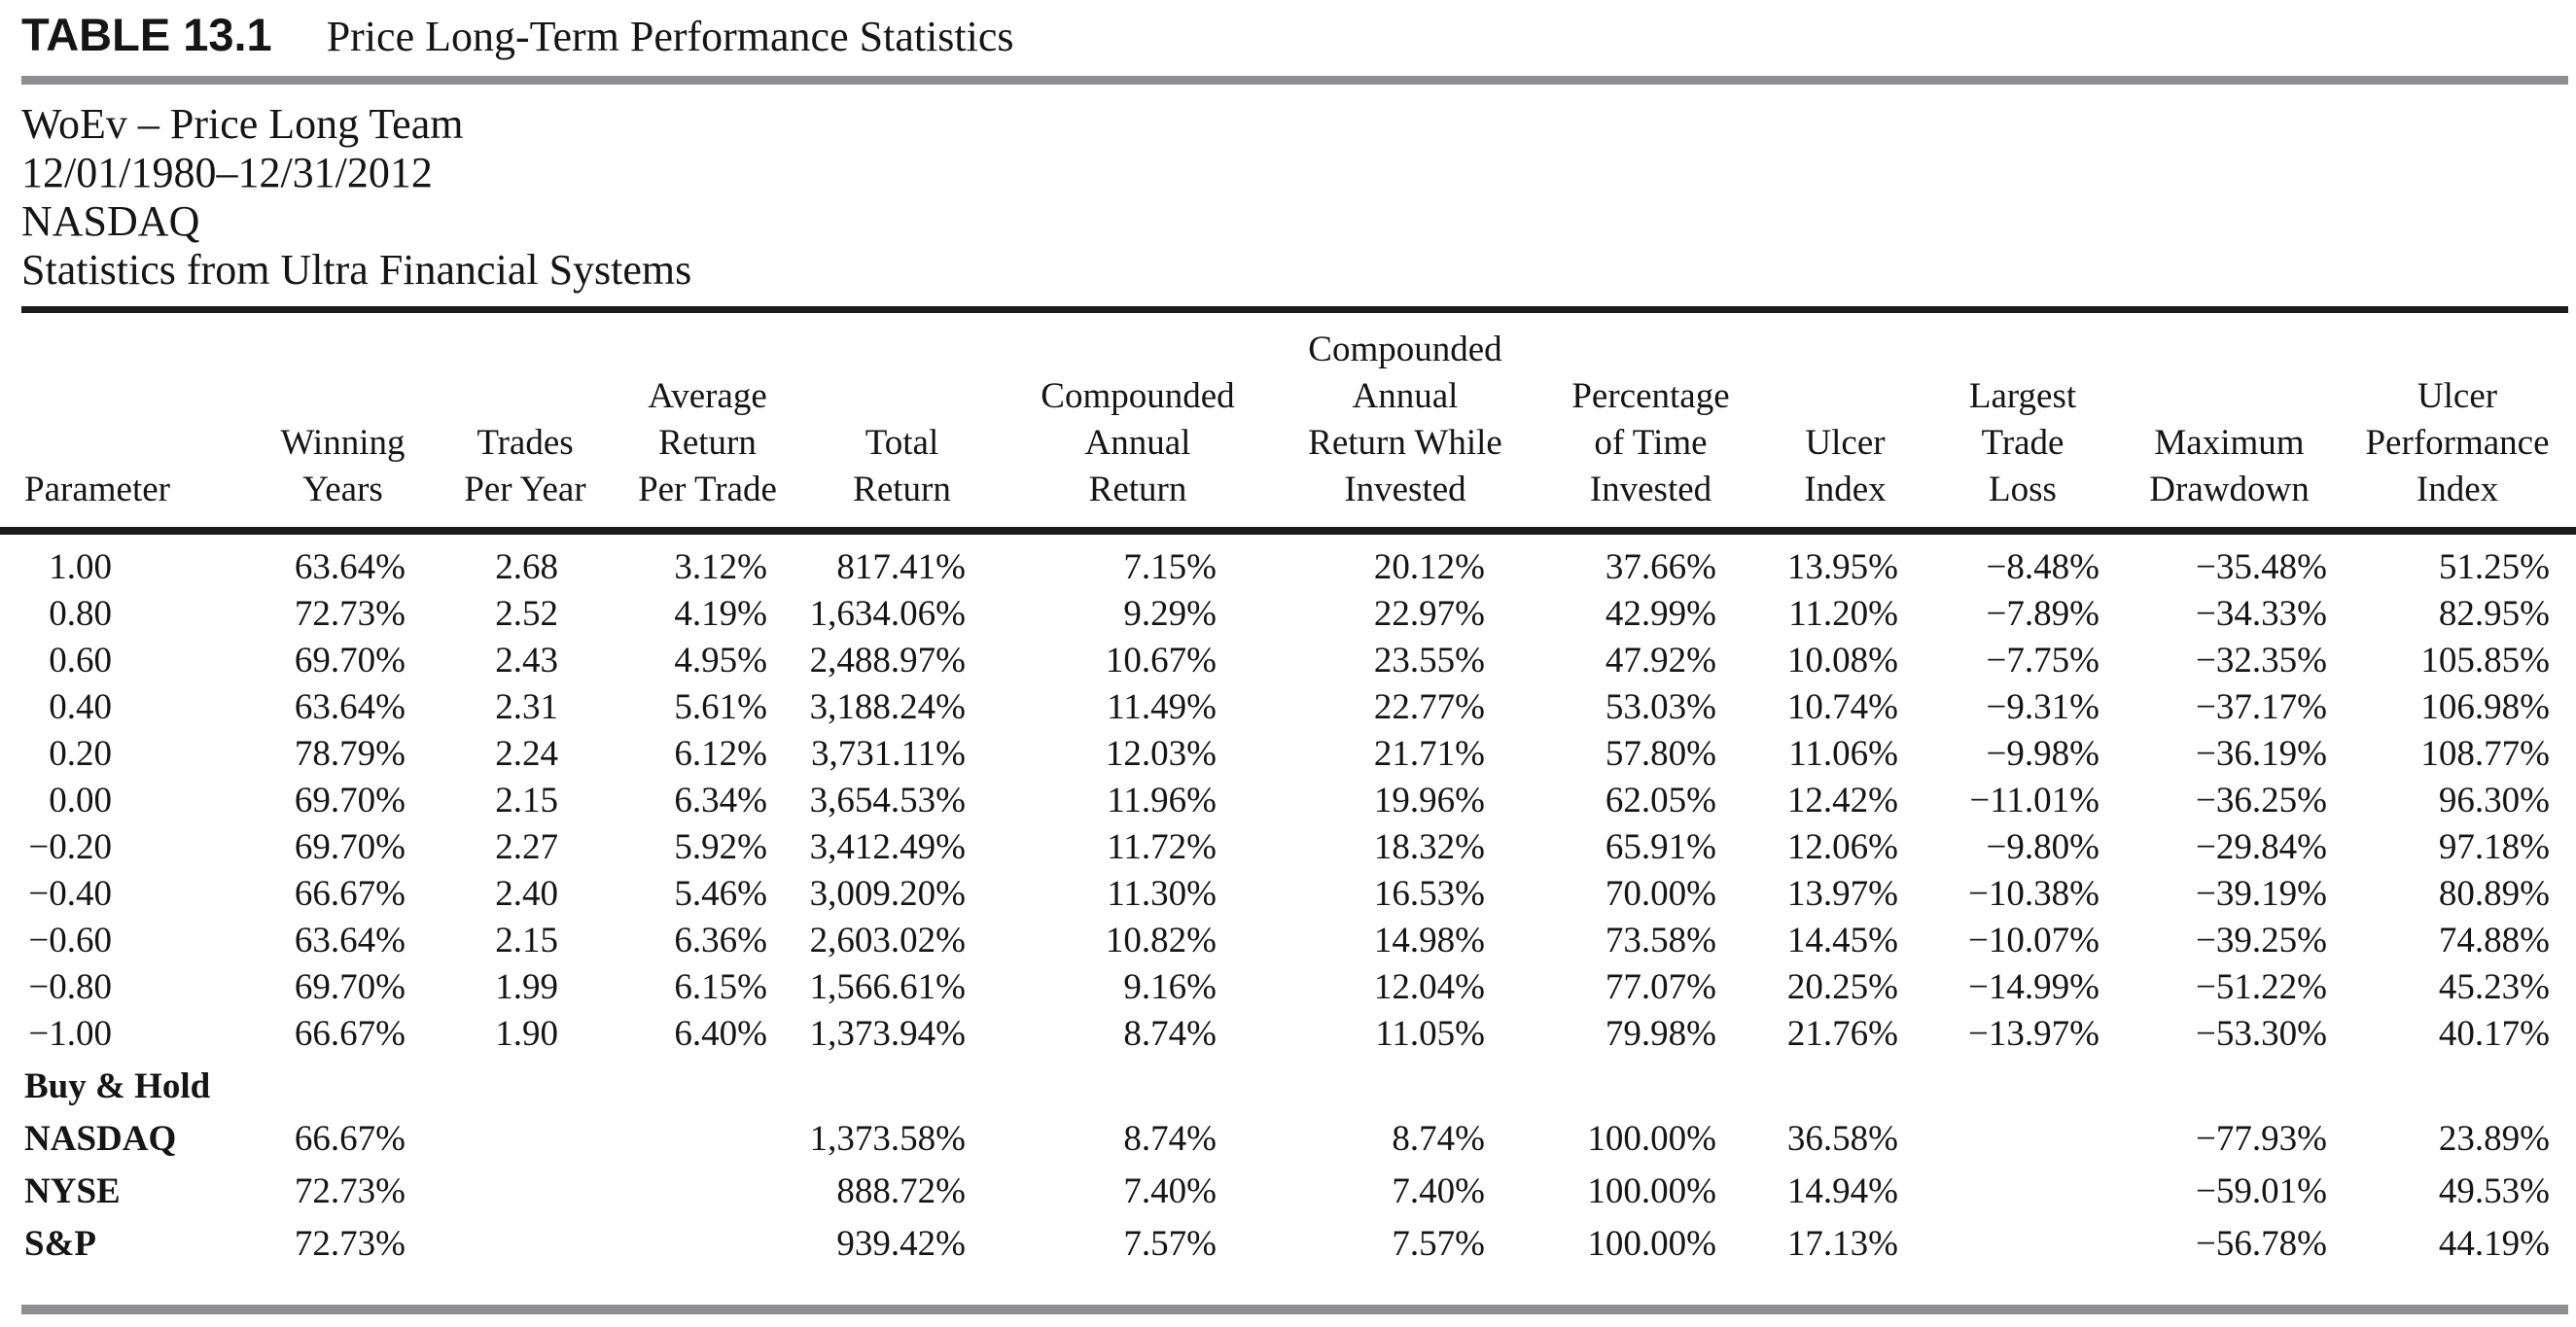  Describe the element at coordinates (721, 801) in the screenshot. I see `table-cell: 6.34%` at that location.